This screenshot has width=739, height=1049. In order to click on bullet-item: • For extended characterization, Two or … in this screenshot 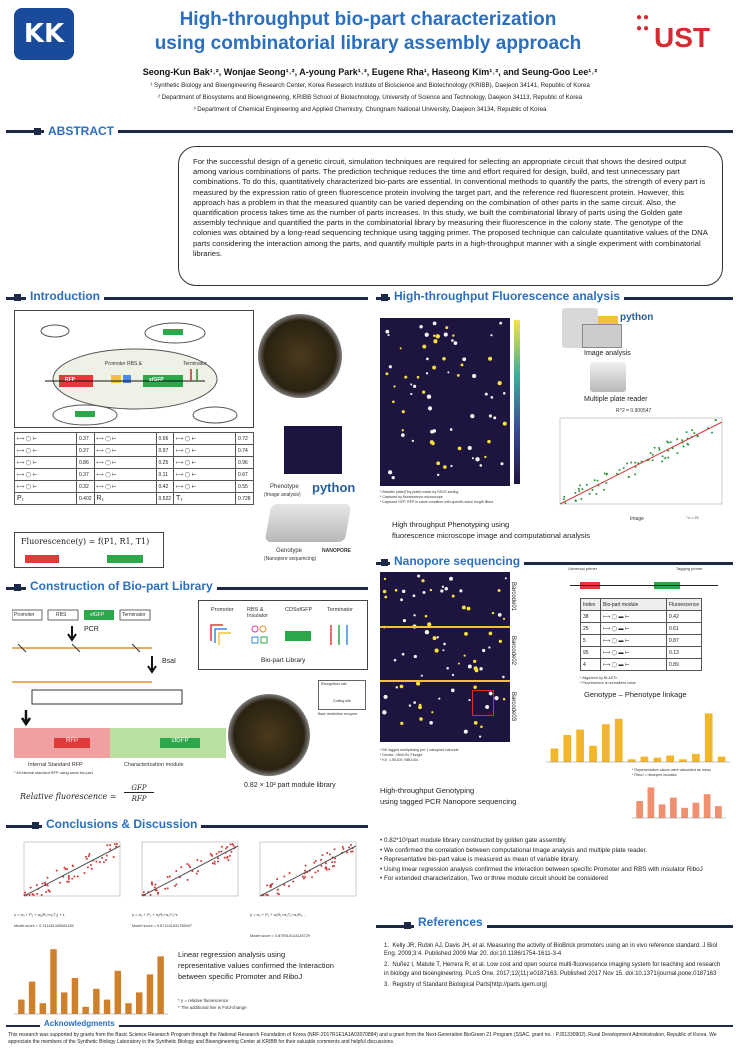, I will do `click(494, 878)`.